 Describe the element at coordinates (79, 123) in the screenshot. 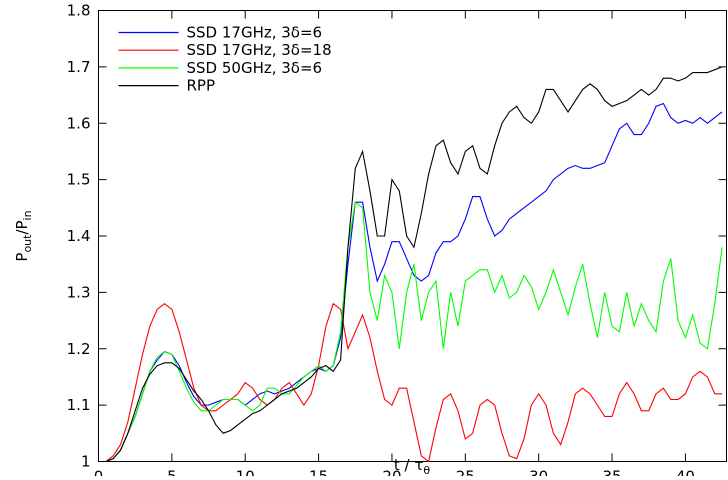

I see `y-tick-label: 1.6` at that location.